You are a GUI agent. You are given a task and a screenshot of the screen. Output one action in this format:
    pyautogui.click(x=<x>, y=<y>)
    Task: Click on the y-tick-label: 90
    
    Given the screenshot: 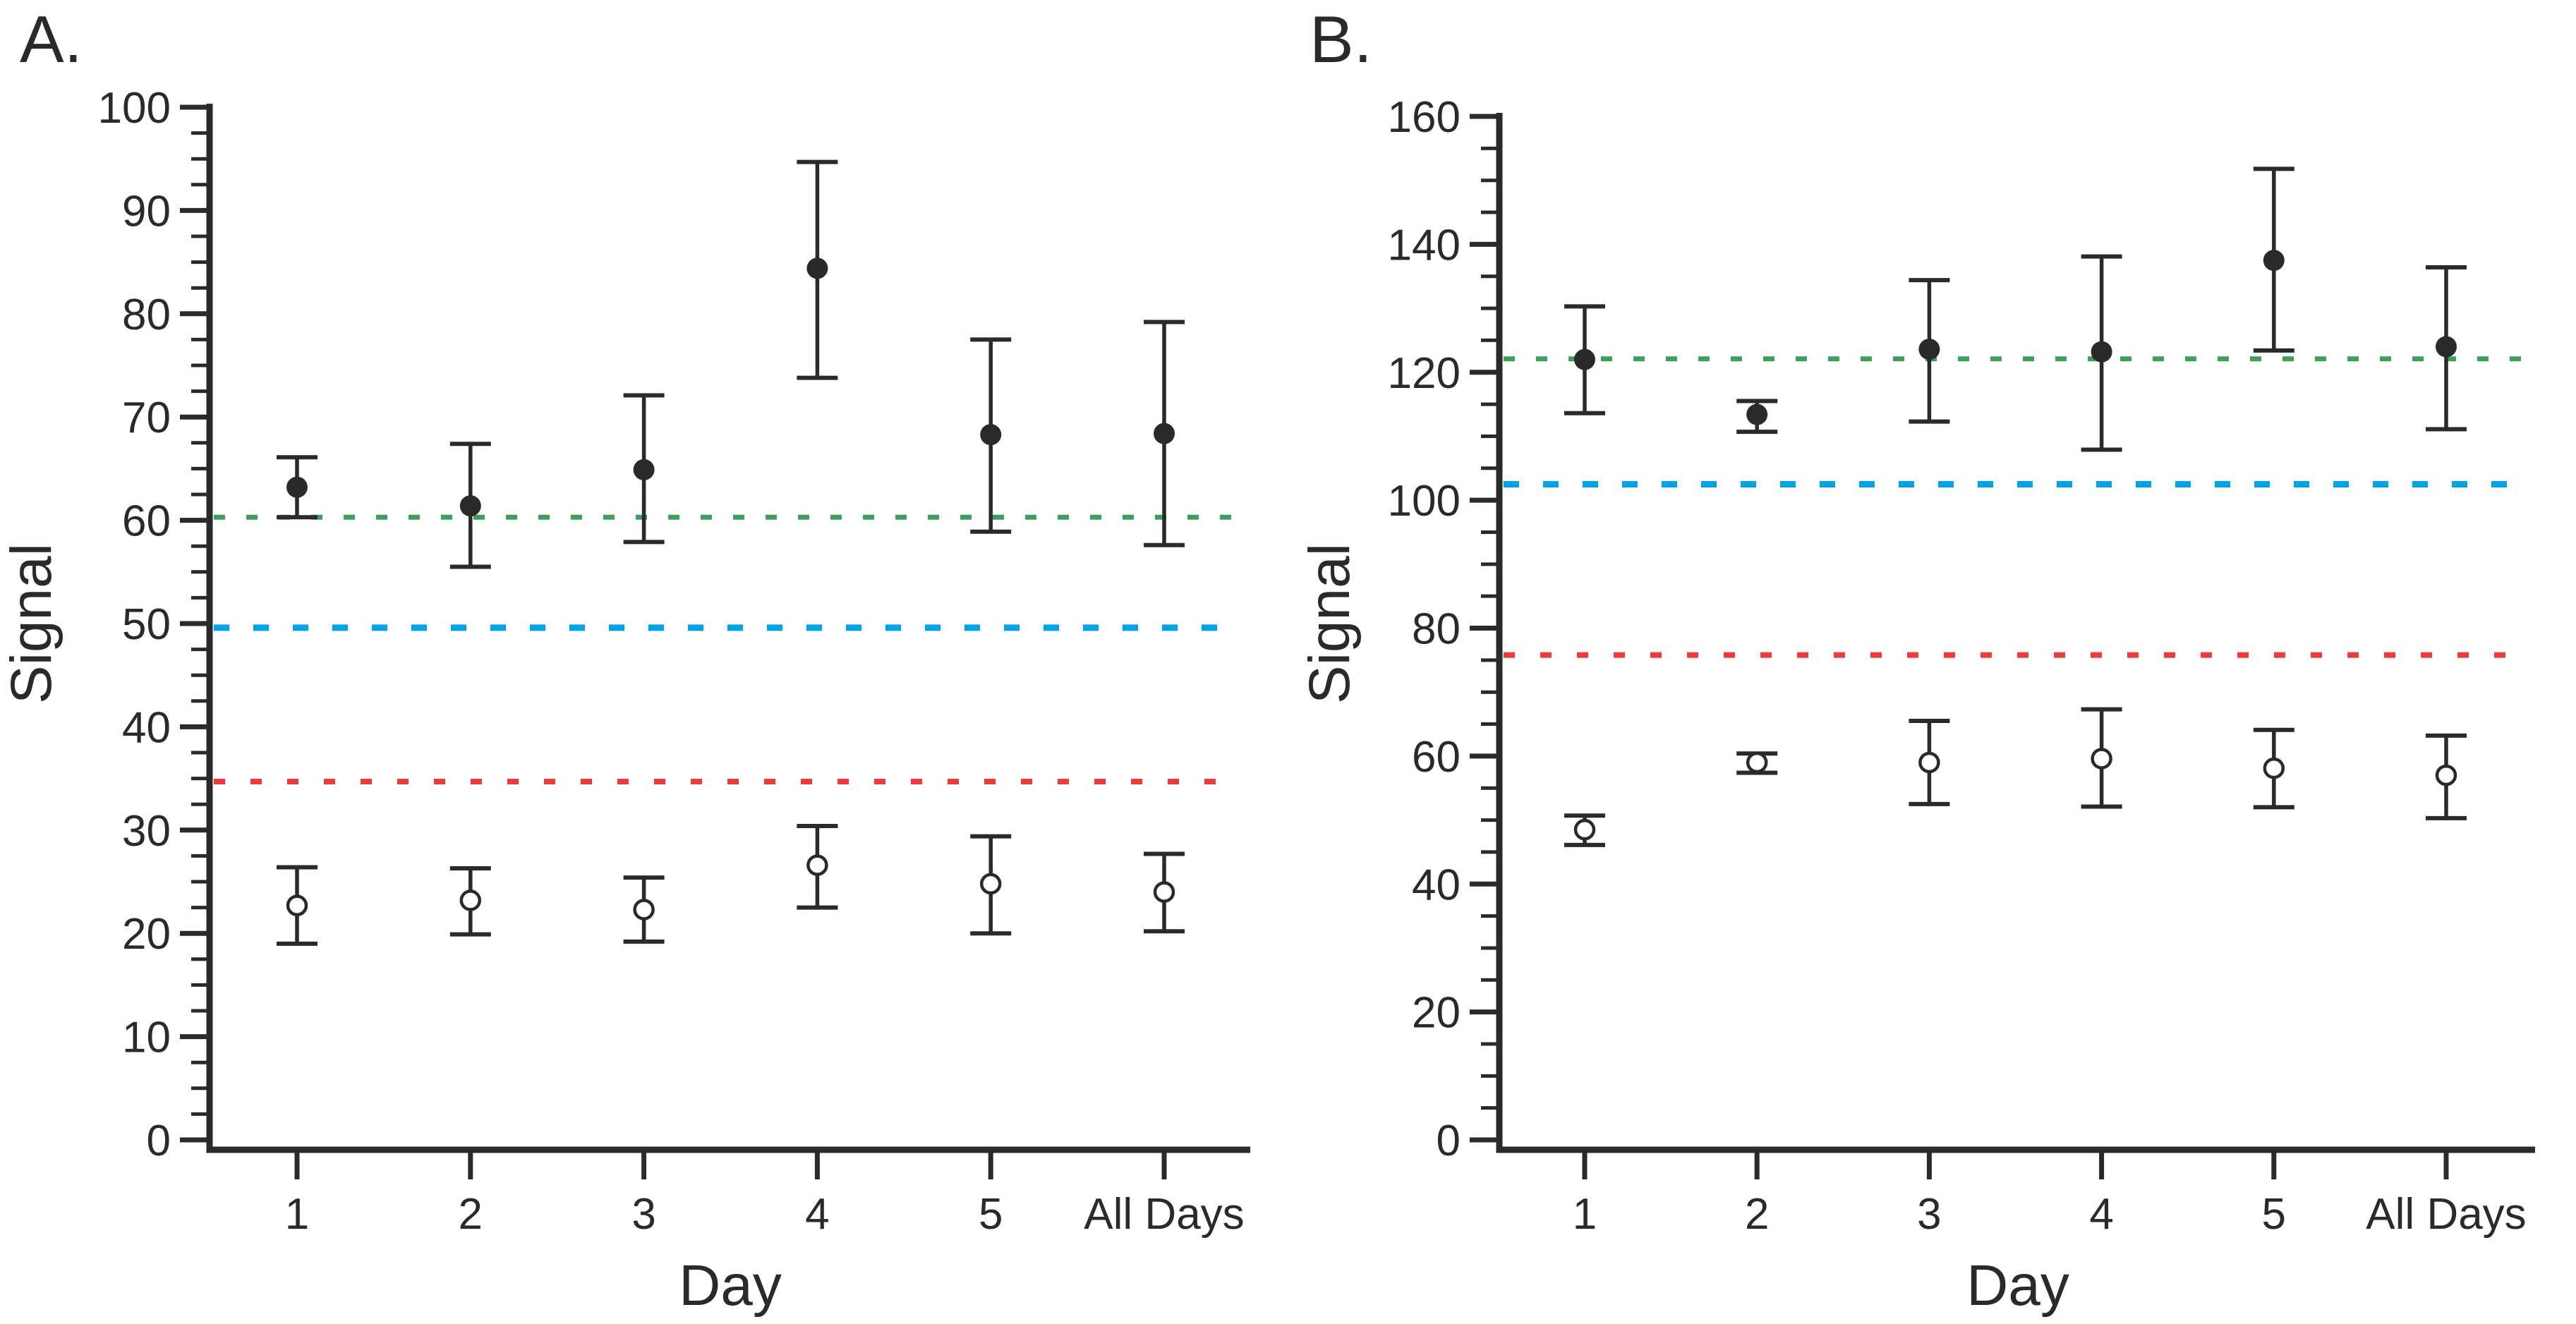 What is the action you would take?
    pyautogui.click(x=146, y=211)
    